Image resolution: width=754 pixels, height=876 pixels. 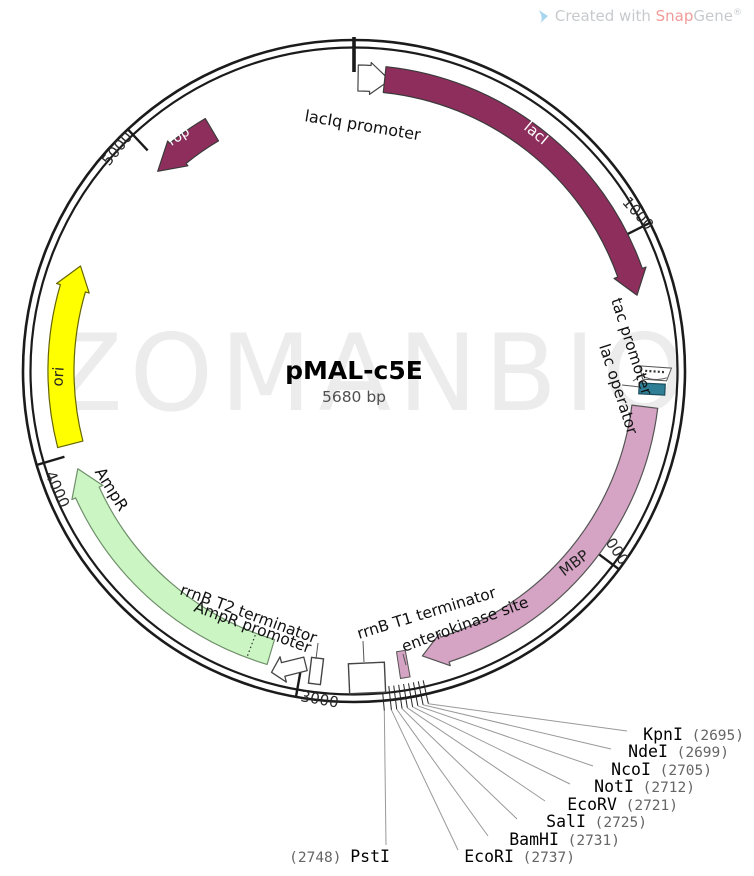 What do you see at coordinates (68, 357) in the screenshot?
I see `feature-arc-ori` at bounding box center [68, 357].